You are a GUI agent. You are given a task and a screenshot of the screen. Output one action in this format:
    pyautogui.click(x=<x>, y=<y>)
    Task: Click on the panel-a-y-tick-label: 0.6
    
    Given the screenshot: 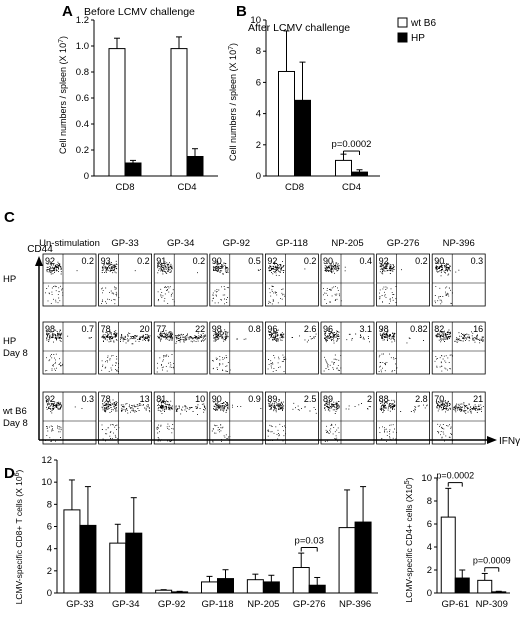 What is the action you would take?
    pyautogui.click(x=82, y=98)
    